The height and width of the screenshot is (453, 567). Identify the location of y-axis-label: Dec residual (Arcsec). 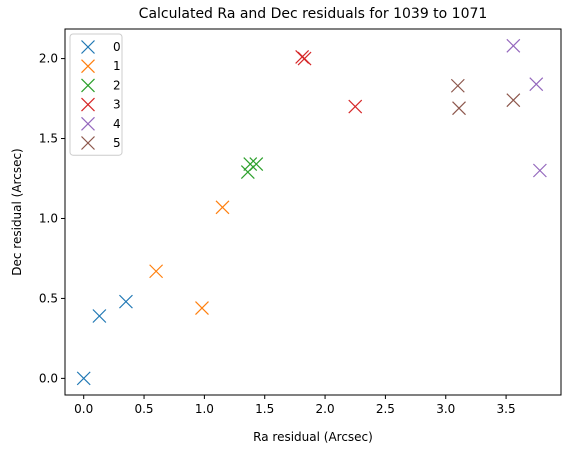
(17, 211).